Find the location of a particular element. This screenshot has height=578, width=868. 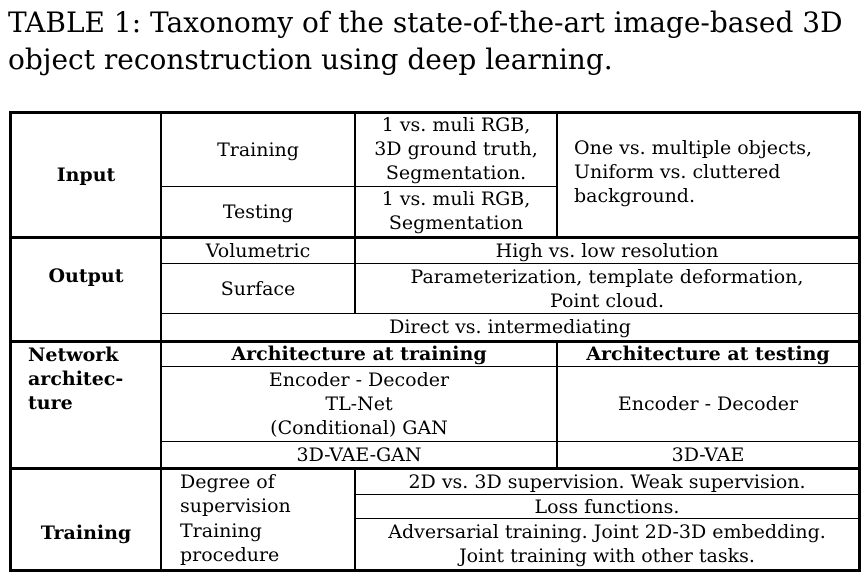

output-direct-detail: Direct vs. intermediating is located at coordinates (510, 327).